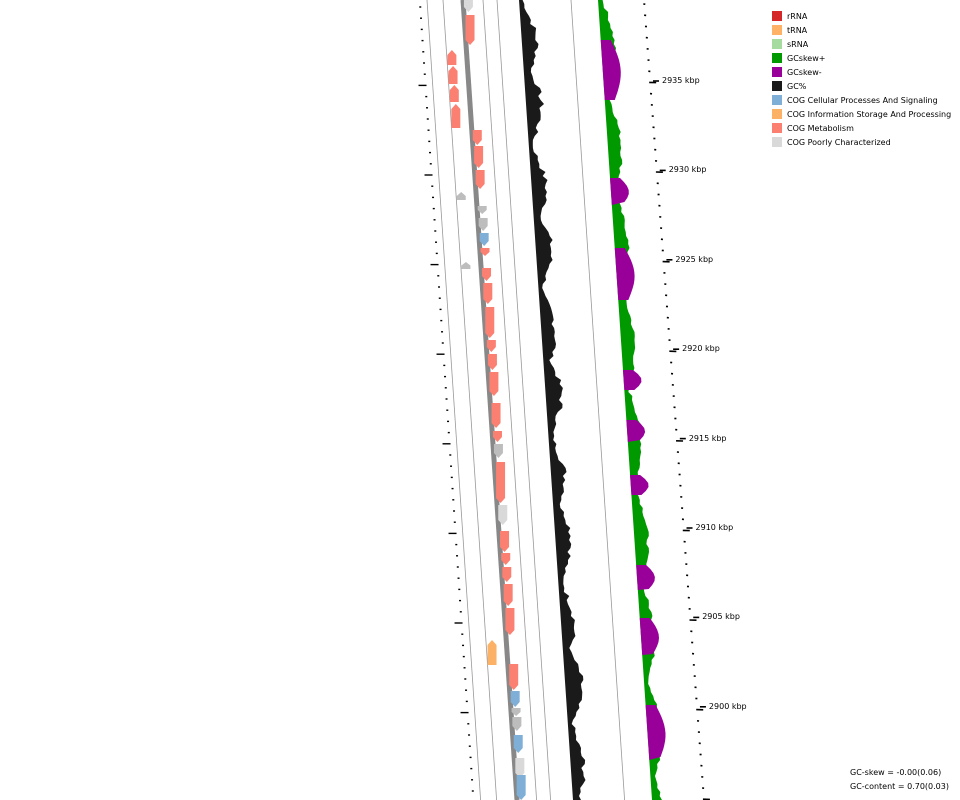 The image size is (960, 800). Describe the element at coordinates (777, 100) in the screenshot. I see `legend-swatch-cog-cellular` at that location.